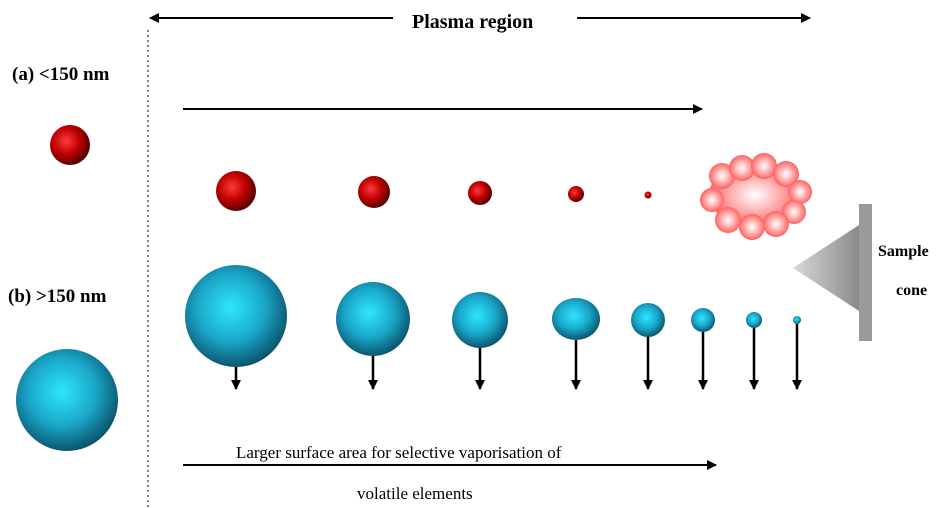  Describe the element at coordinates (70, 145) in the screenshot. I see `small-particle-reference` at that location.